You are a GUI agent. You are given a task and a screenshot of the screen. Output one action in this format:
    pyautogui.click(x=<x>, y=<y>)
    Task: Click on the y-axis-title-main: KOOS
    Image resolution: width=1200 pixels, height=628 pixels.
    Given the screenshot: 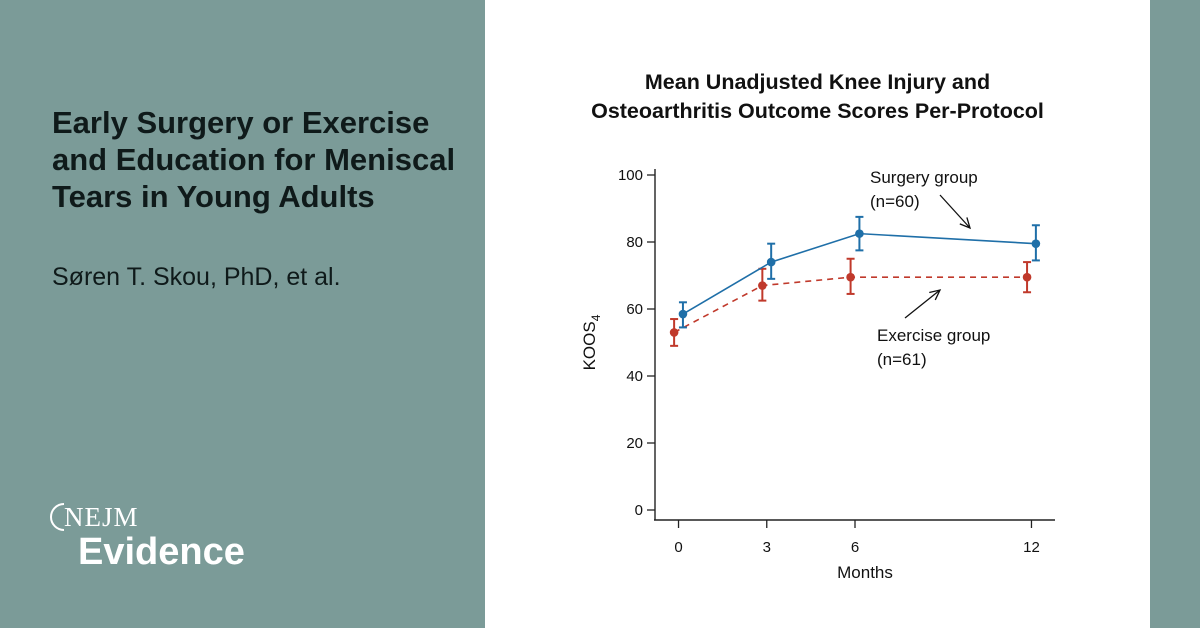 What is the action you would take?
    pyautogui.click(x=589, y=345)
    